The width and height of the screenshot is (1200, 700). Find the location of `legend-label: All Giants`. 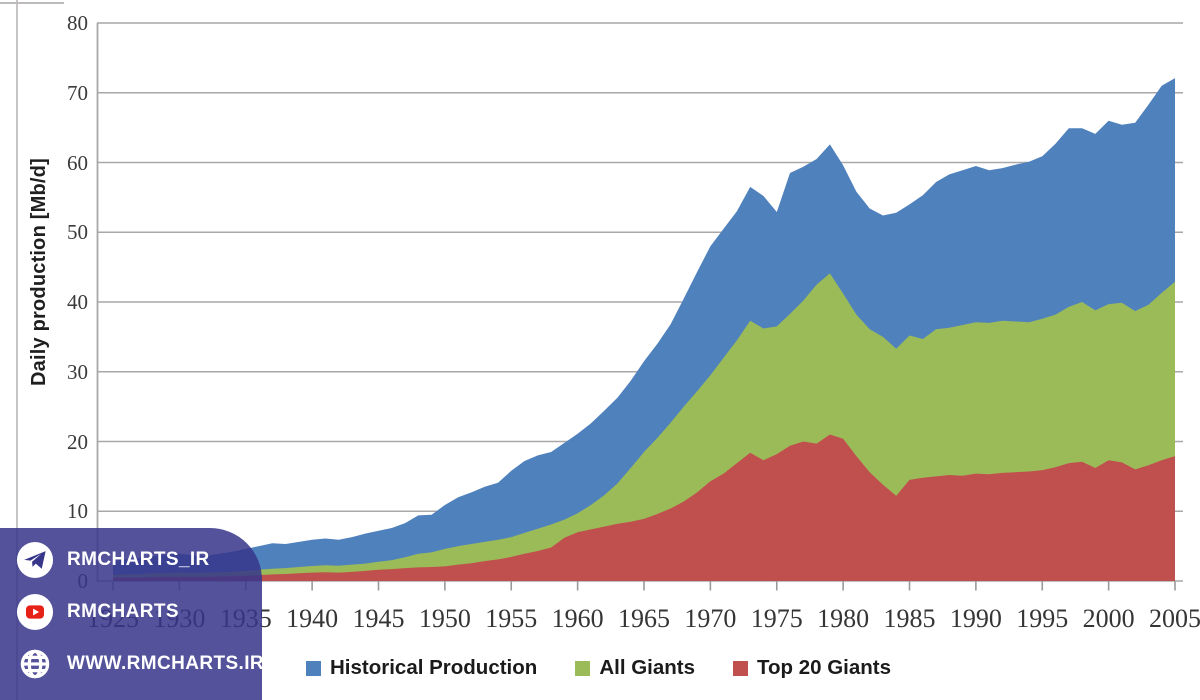

legend-label: All Giants is located at coordinates (647, 667).